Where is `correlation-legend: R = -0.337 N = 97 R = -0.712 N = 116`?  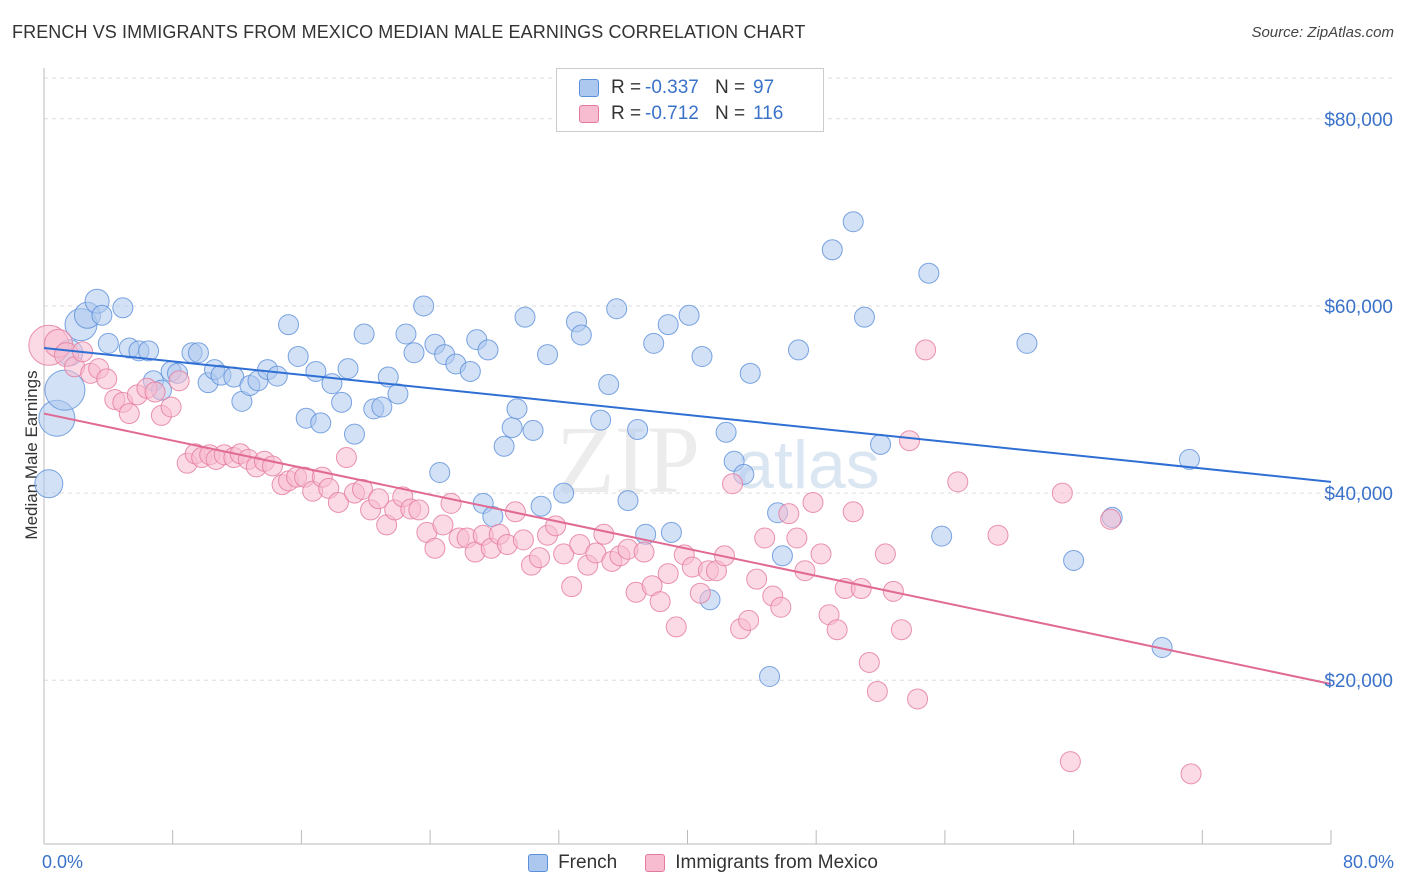 correlation-legend: R = -0.337 N = 97 R = -0.712 N = 116 is located at coordinates (690, 100).